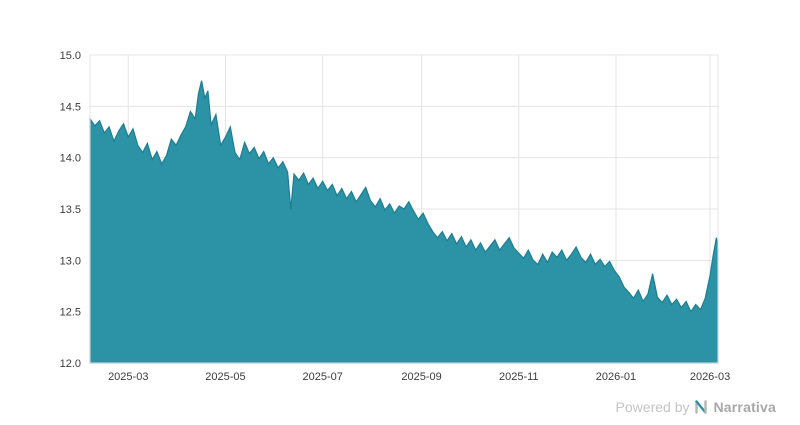 The width and height of the screenshot is (800, 425). What do you see at coordinates (701, 407) in the screenshot?
I see `narrativa-logo-icon` at bounding box center [701, 407].